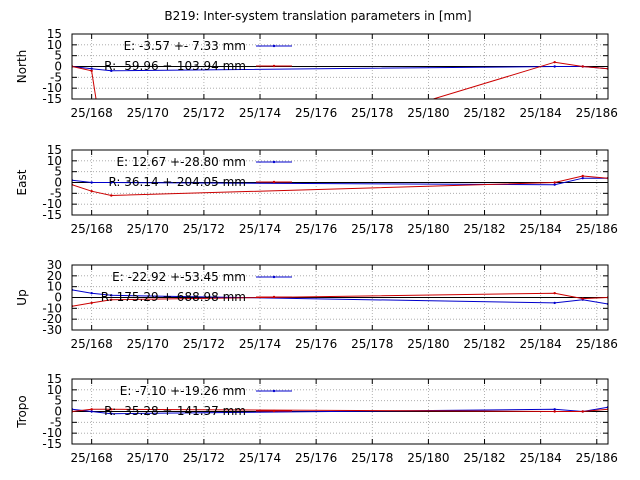  What do you see at coordinates (22, 412) in the screenshot?
I see `y-axis-label: Tropo` at bounding box center [22, 412].